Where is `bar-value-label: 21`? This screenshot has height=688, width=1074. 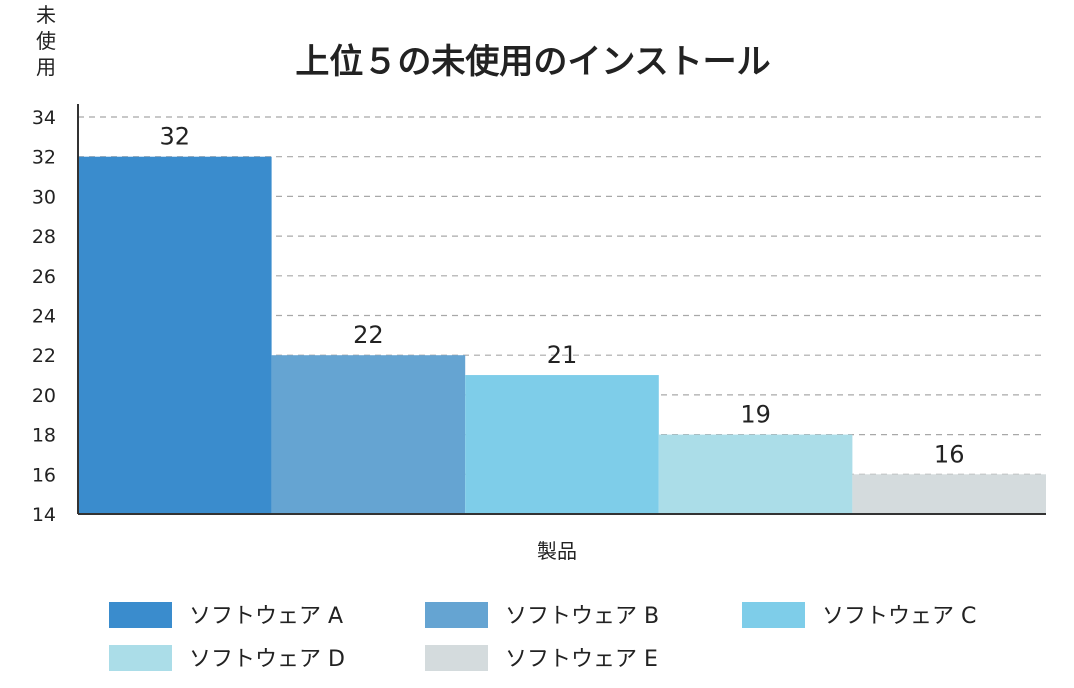
bar-value-label: 21 is located at coordinates (562, 355).